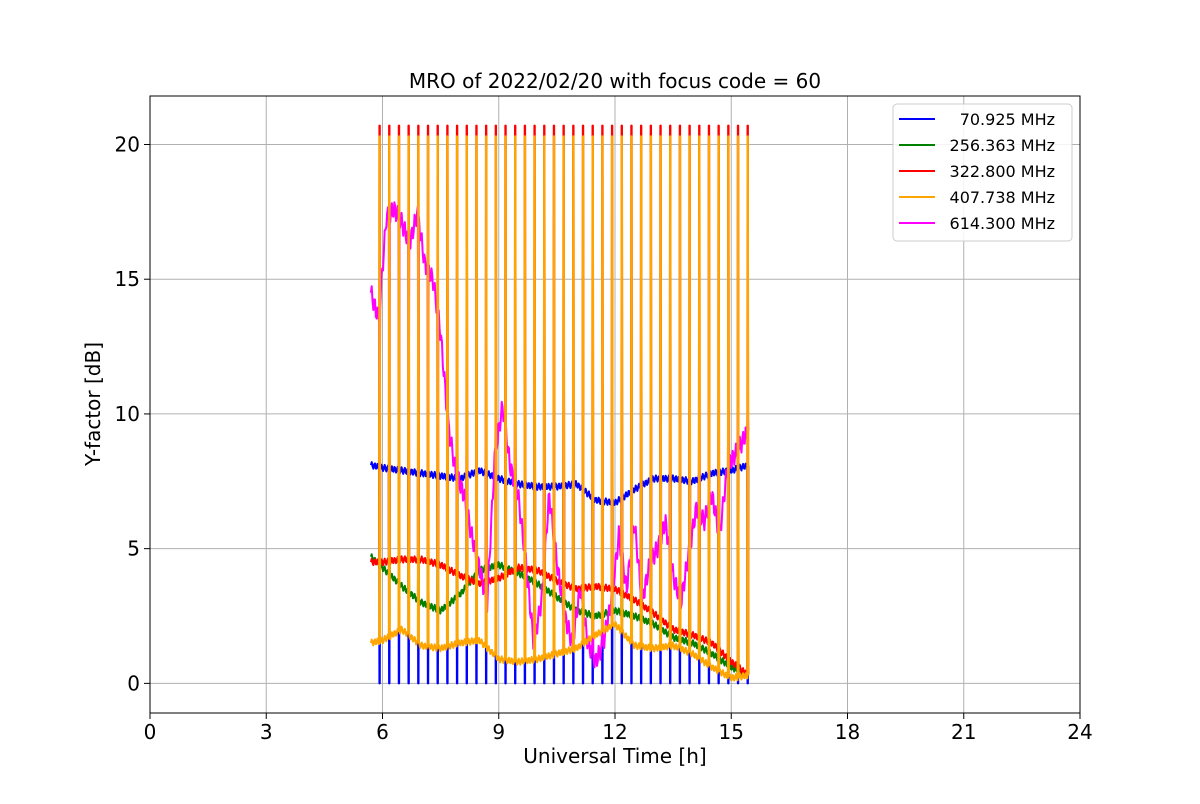 This screenshot has width=1200, height=804. Describe the element at coordinates (614, 756) in the screenshot. I see `x-axis-label: Universal Time [h]` at that location.